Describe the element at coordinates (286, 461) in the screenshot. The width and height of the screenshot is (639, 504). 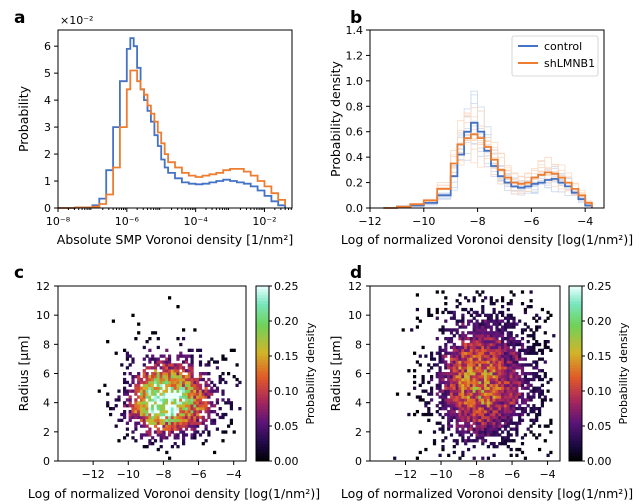
I see `colorbar-tick-label: 0.00` at that location.